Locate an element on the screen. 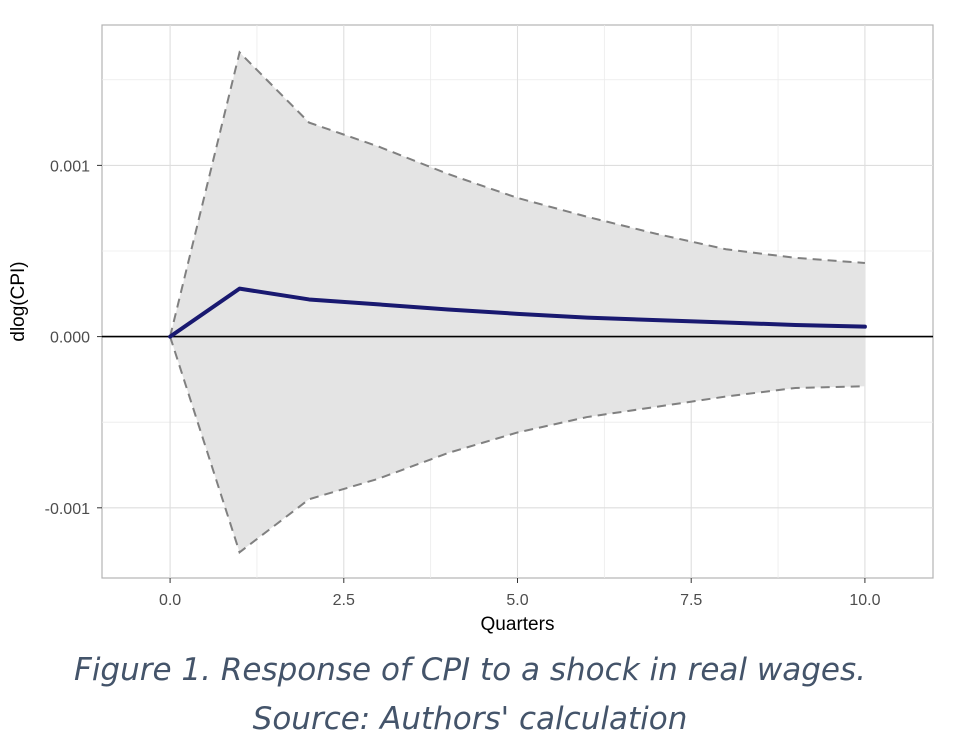 The image size is (966, 752). x-tick-label: 10.0 is located at coordinates (864, 600).